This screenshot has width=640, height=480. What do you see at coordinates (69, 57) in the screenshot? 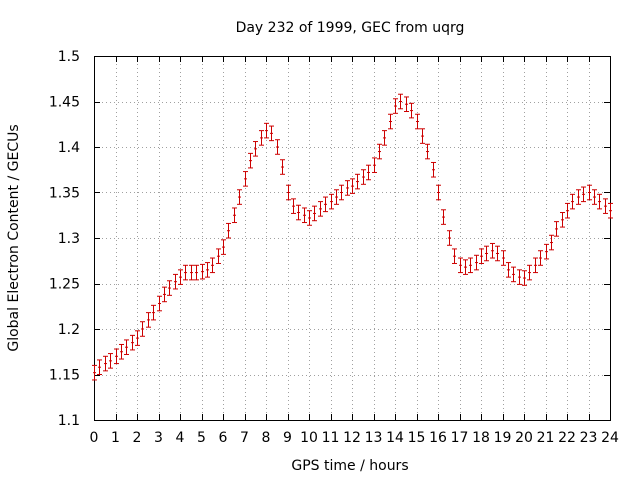
I see `y-tick-label: 1.5` at bounding box center [69, 57].